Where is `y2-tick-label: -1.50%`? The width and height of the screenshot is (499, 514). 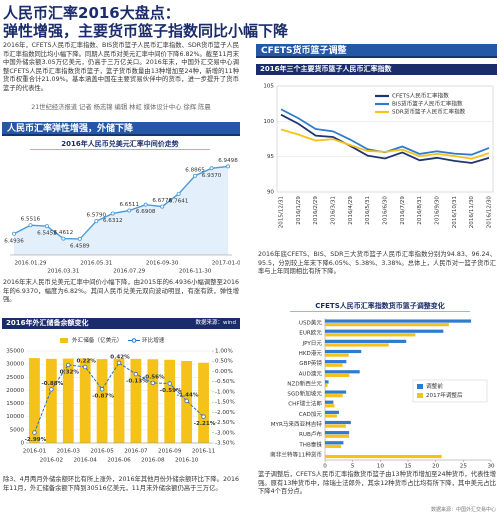
y2-tick-label: -1.50% is located at coordinates (225, 403).